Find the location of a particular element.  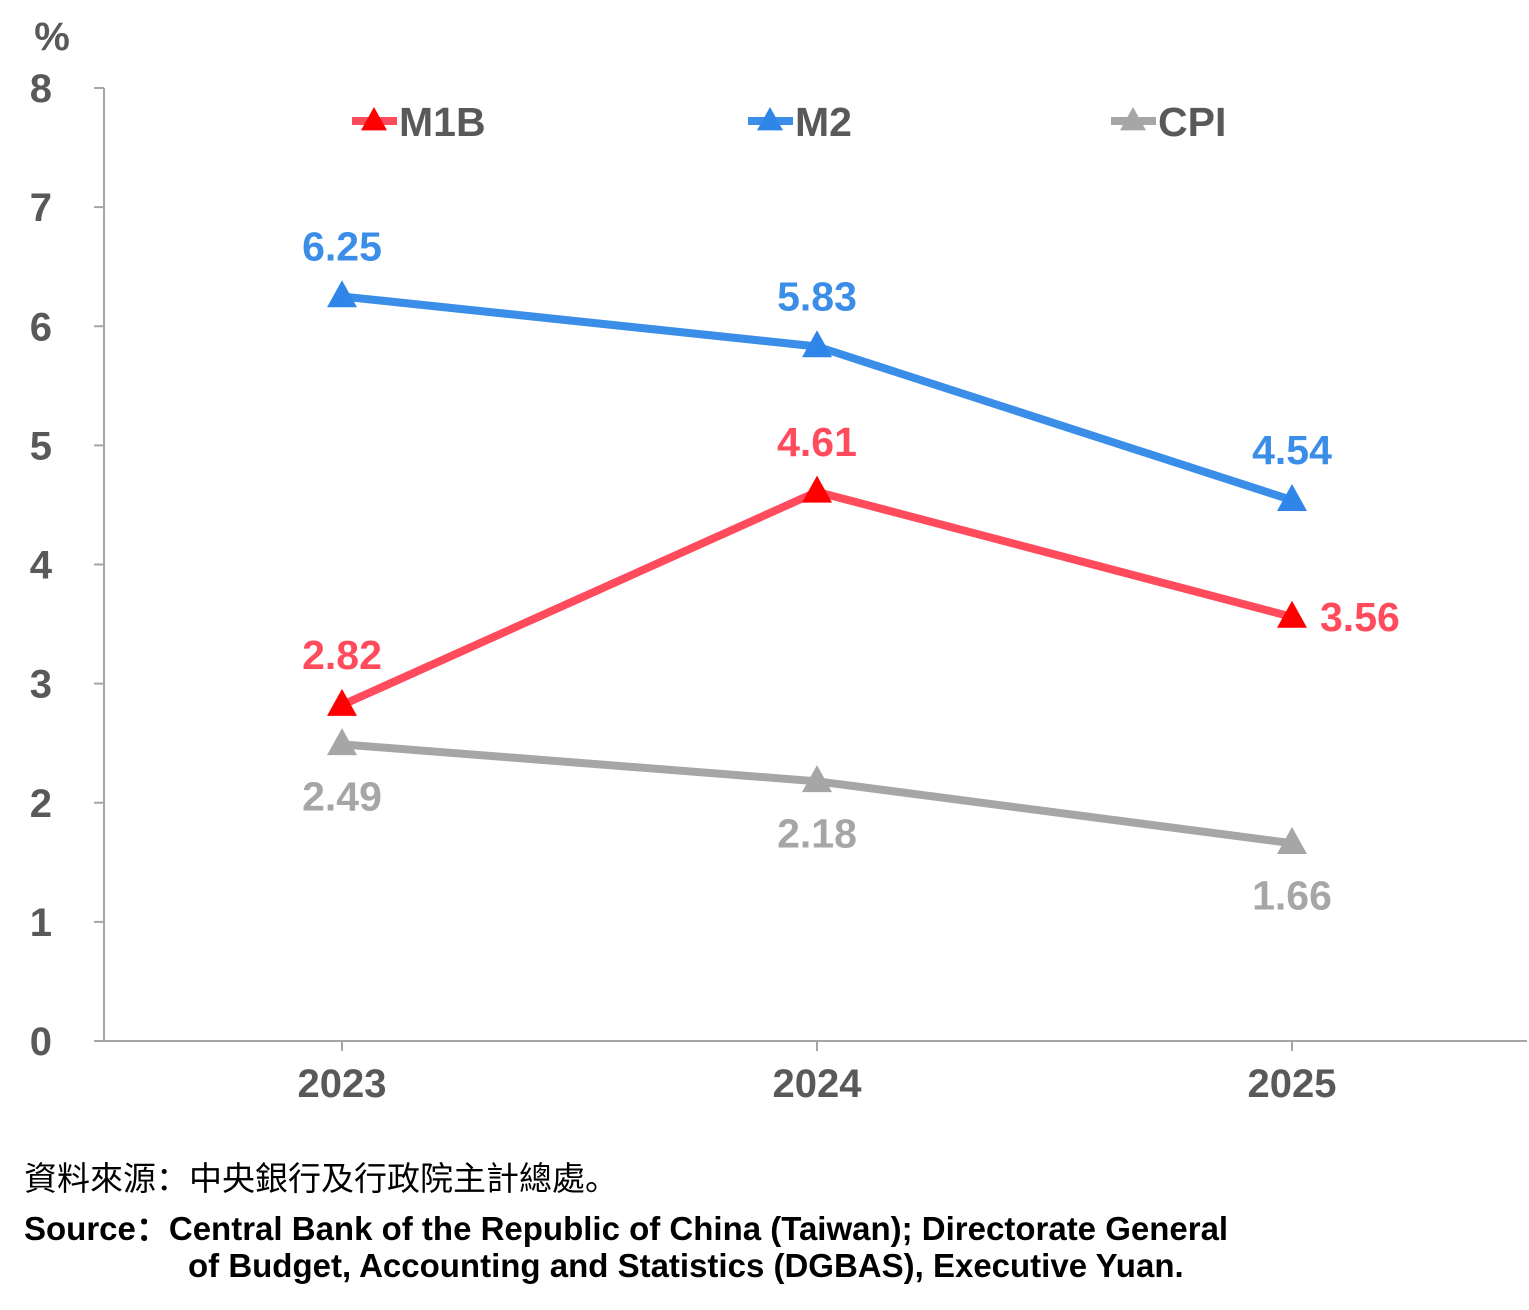

marker-m2-2025 is located at coordinates (1292, 497).